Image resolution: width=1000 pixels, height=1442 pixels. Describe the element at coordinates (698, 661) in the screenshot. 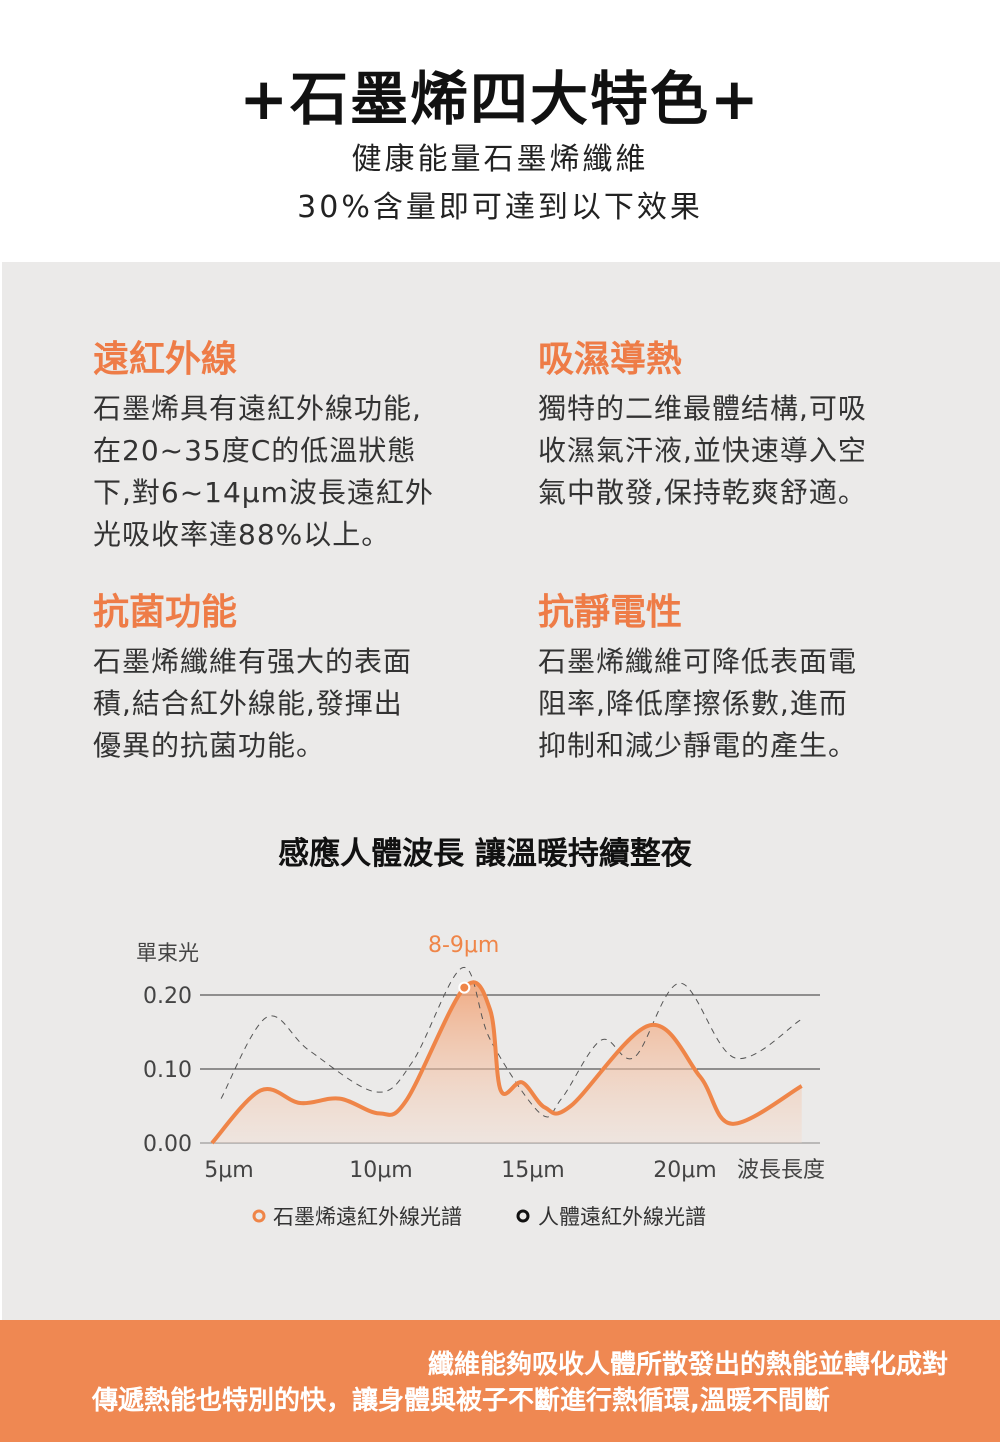

I see `feature-line: 石墨烯纖維可降低表面電` at that location.